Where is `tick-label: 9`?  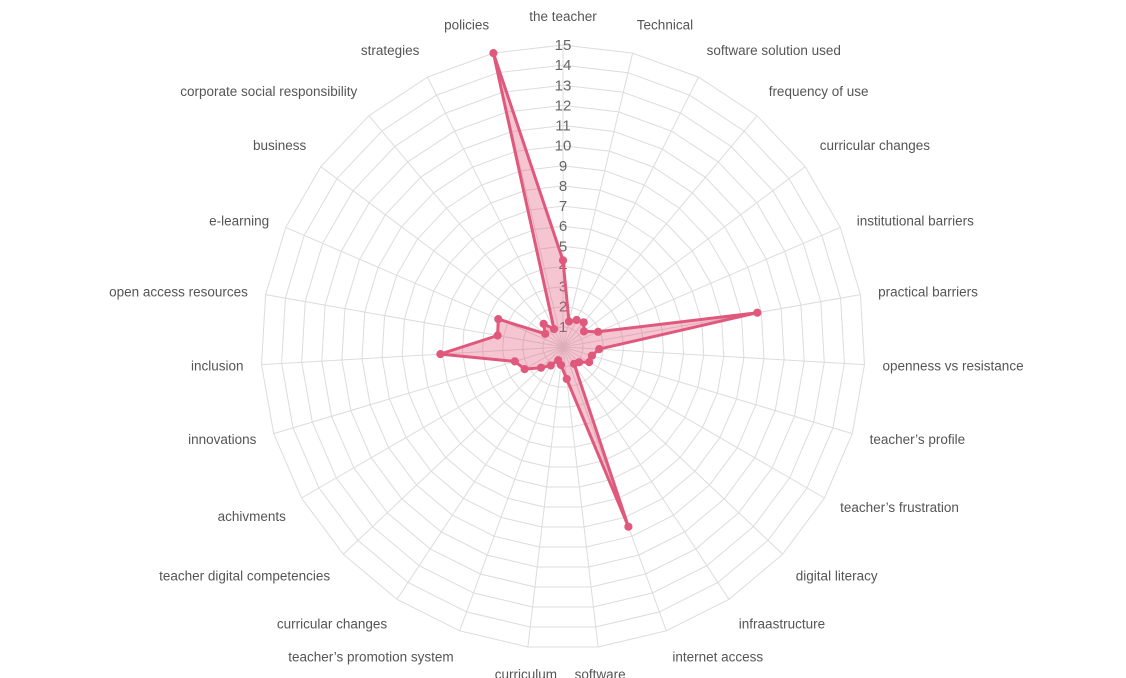 tick-label: 9 is located at coordinates (563, 166).